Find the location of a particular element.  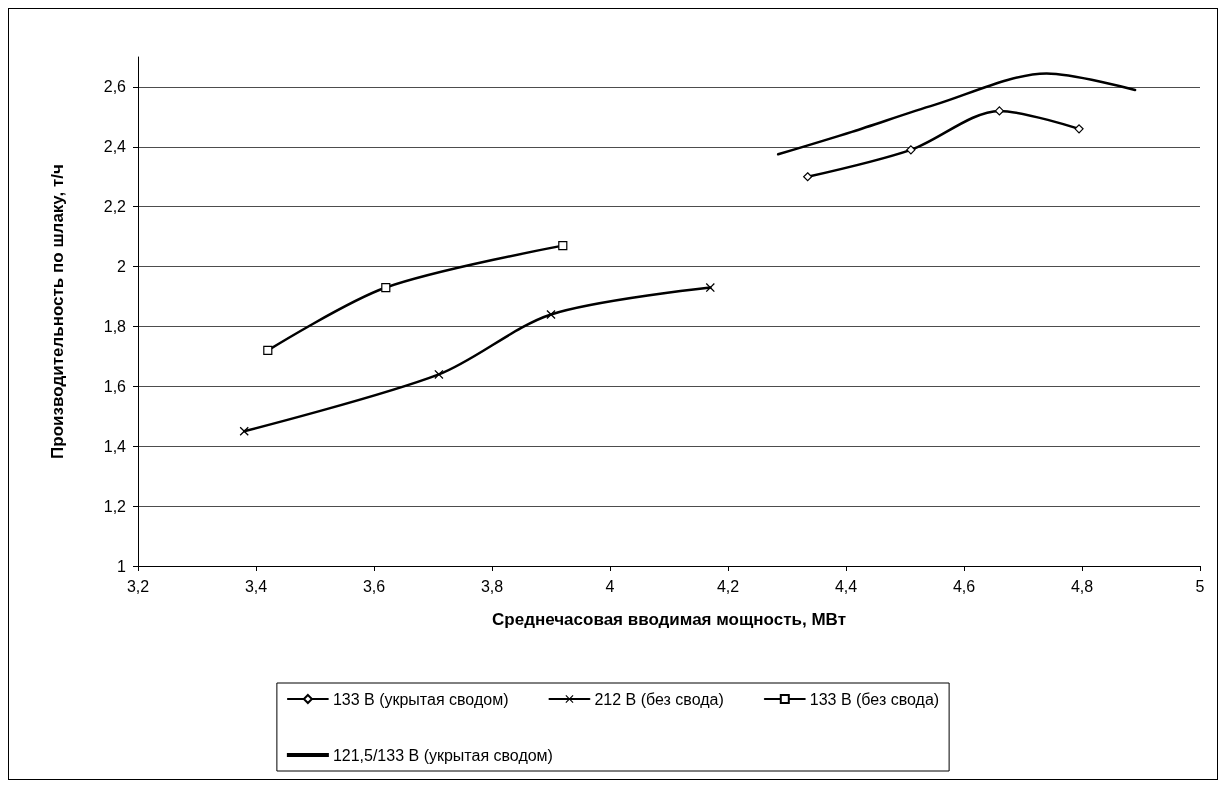

x-tick-label: 3,8 is located at coordinates (492, 586).